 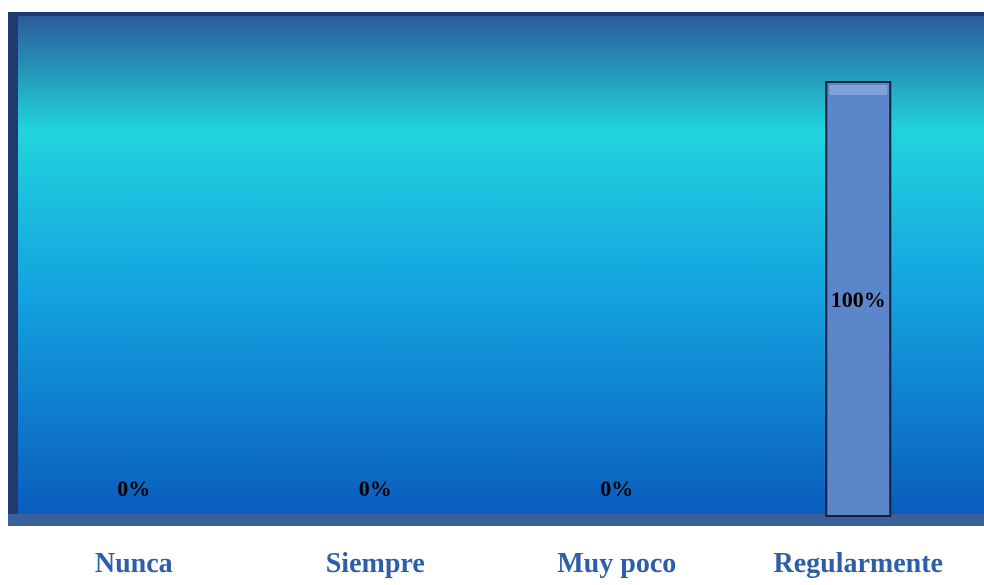 I want to click on data-label-regularmente: 100%, so click(x=858, y=299).